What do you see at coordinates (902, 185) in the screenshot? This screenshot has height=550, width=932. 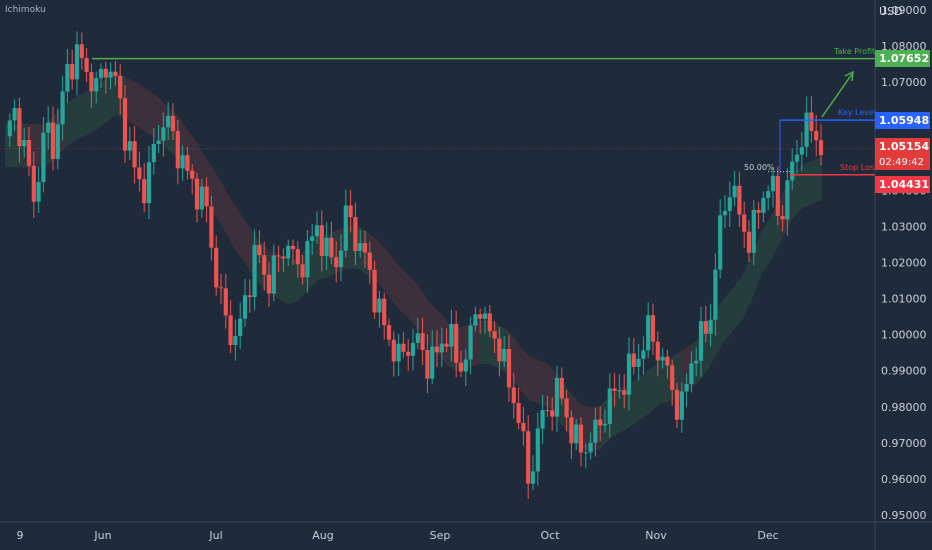 I see `stop-loss-price-tag: 1.04431` at bounding box center [902, 185].